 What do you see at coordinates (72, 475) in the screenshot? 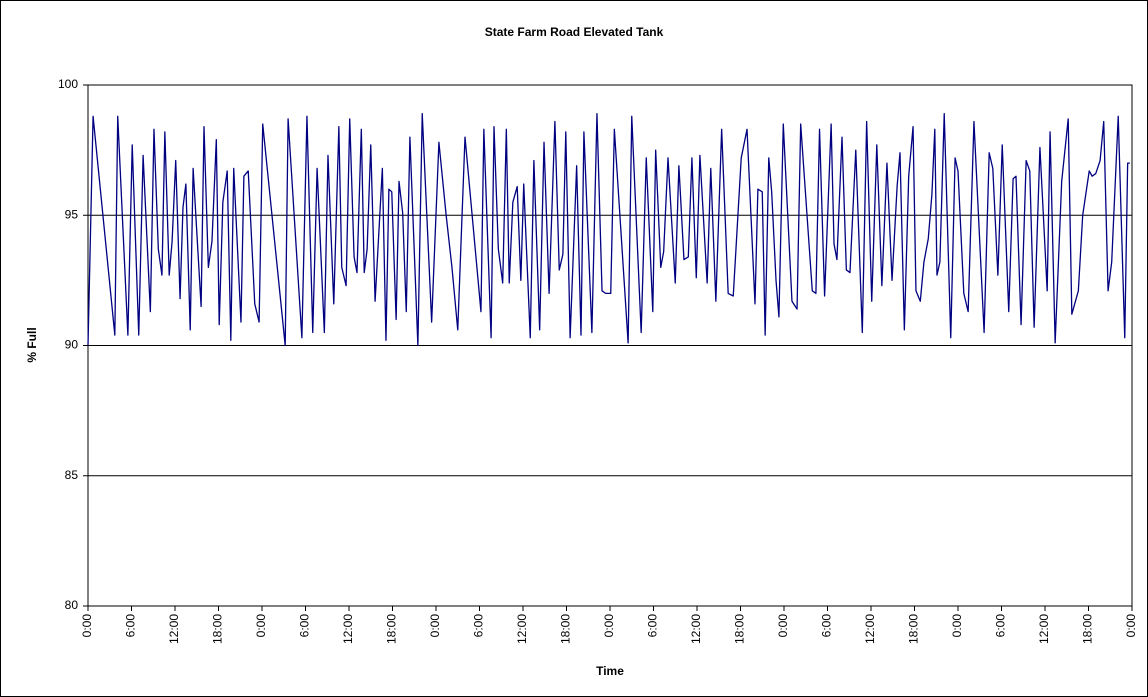
I see `y-tick-label: 85` at bounding box center [72, 475].